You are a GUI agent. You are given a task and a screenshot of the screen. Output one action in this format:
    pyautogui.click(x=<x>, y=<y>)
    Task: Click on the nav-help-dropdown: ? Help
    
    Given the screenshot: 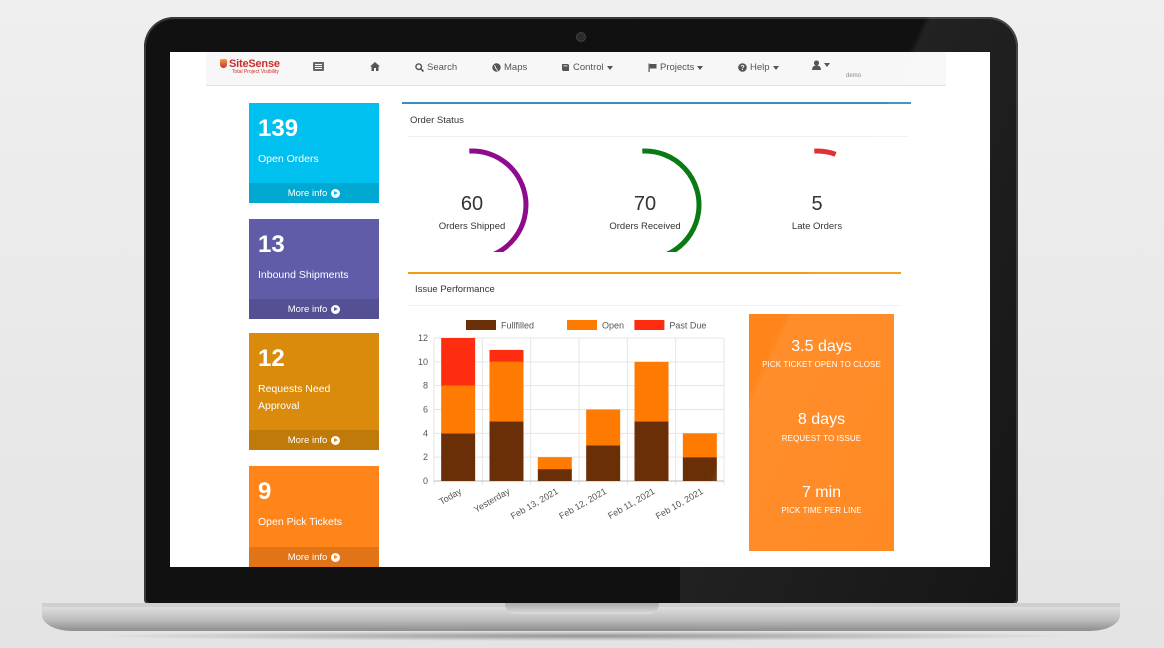 What is the action you would take?
    pyautogui.click(x=758, y=67)
    